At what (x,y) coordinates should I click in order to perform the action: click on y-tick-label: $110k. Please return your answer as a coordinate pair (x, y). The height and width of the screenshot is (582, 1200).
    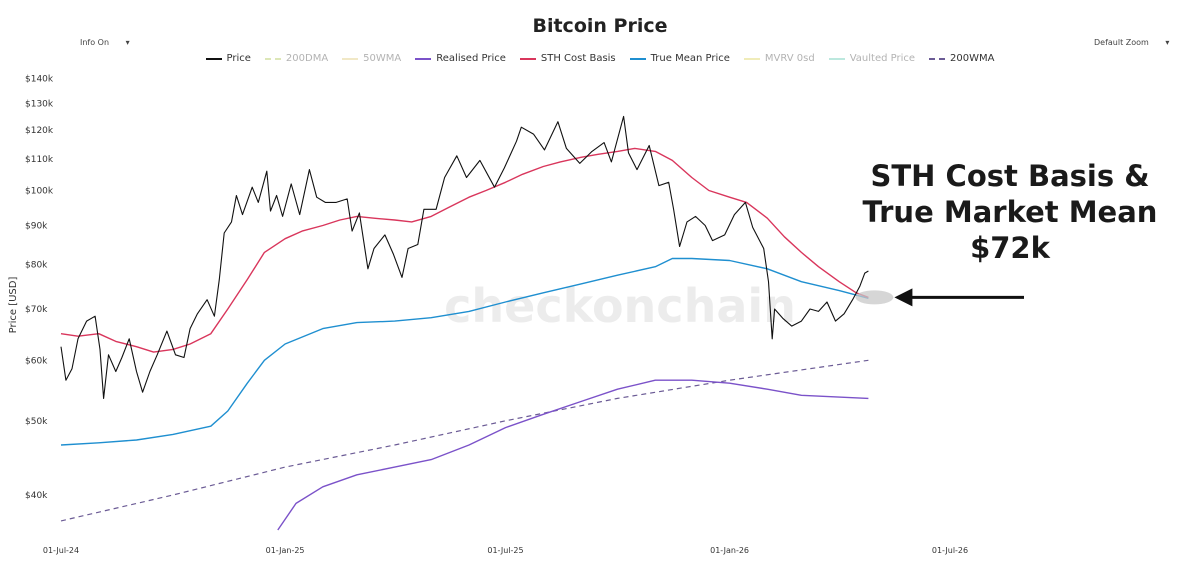
    Looking at the image, I should click on (39, 160).